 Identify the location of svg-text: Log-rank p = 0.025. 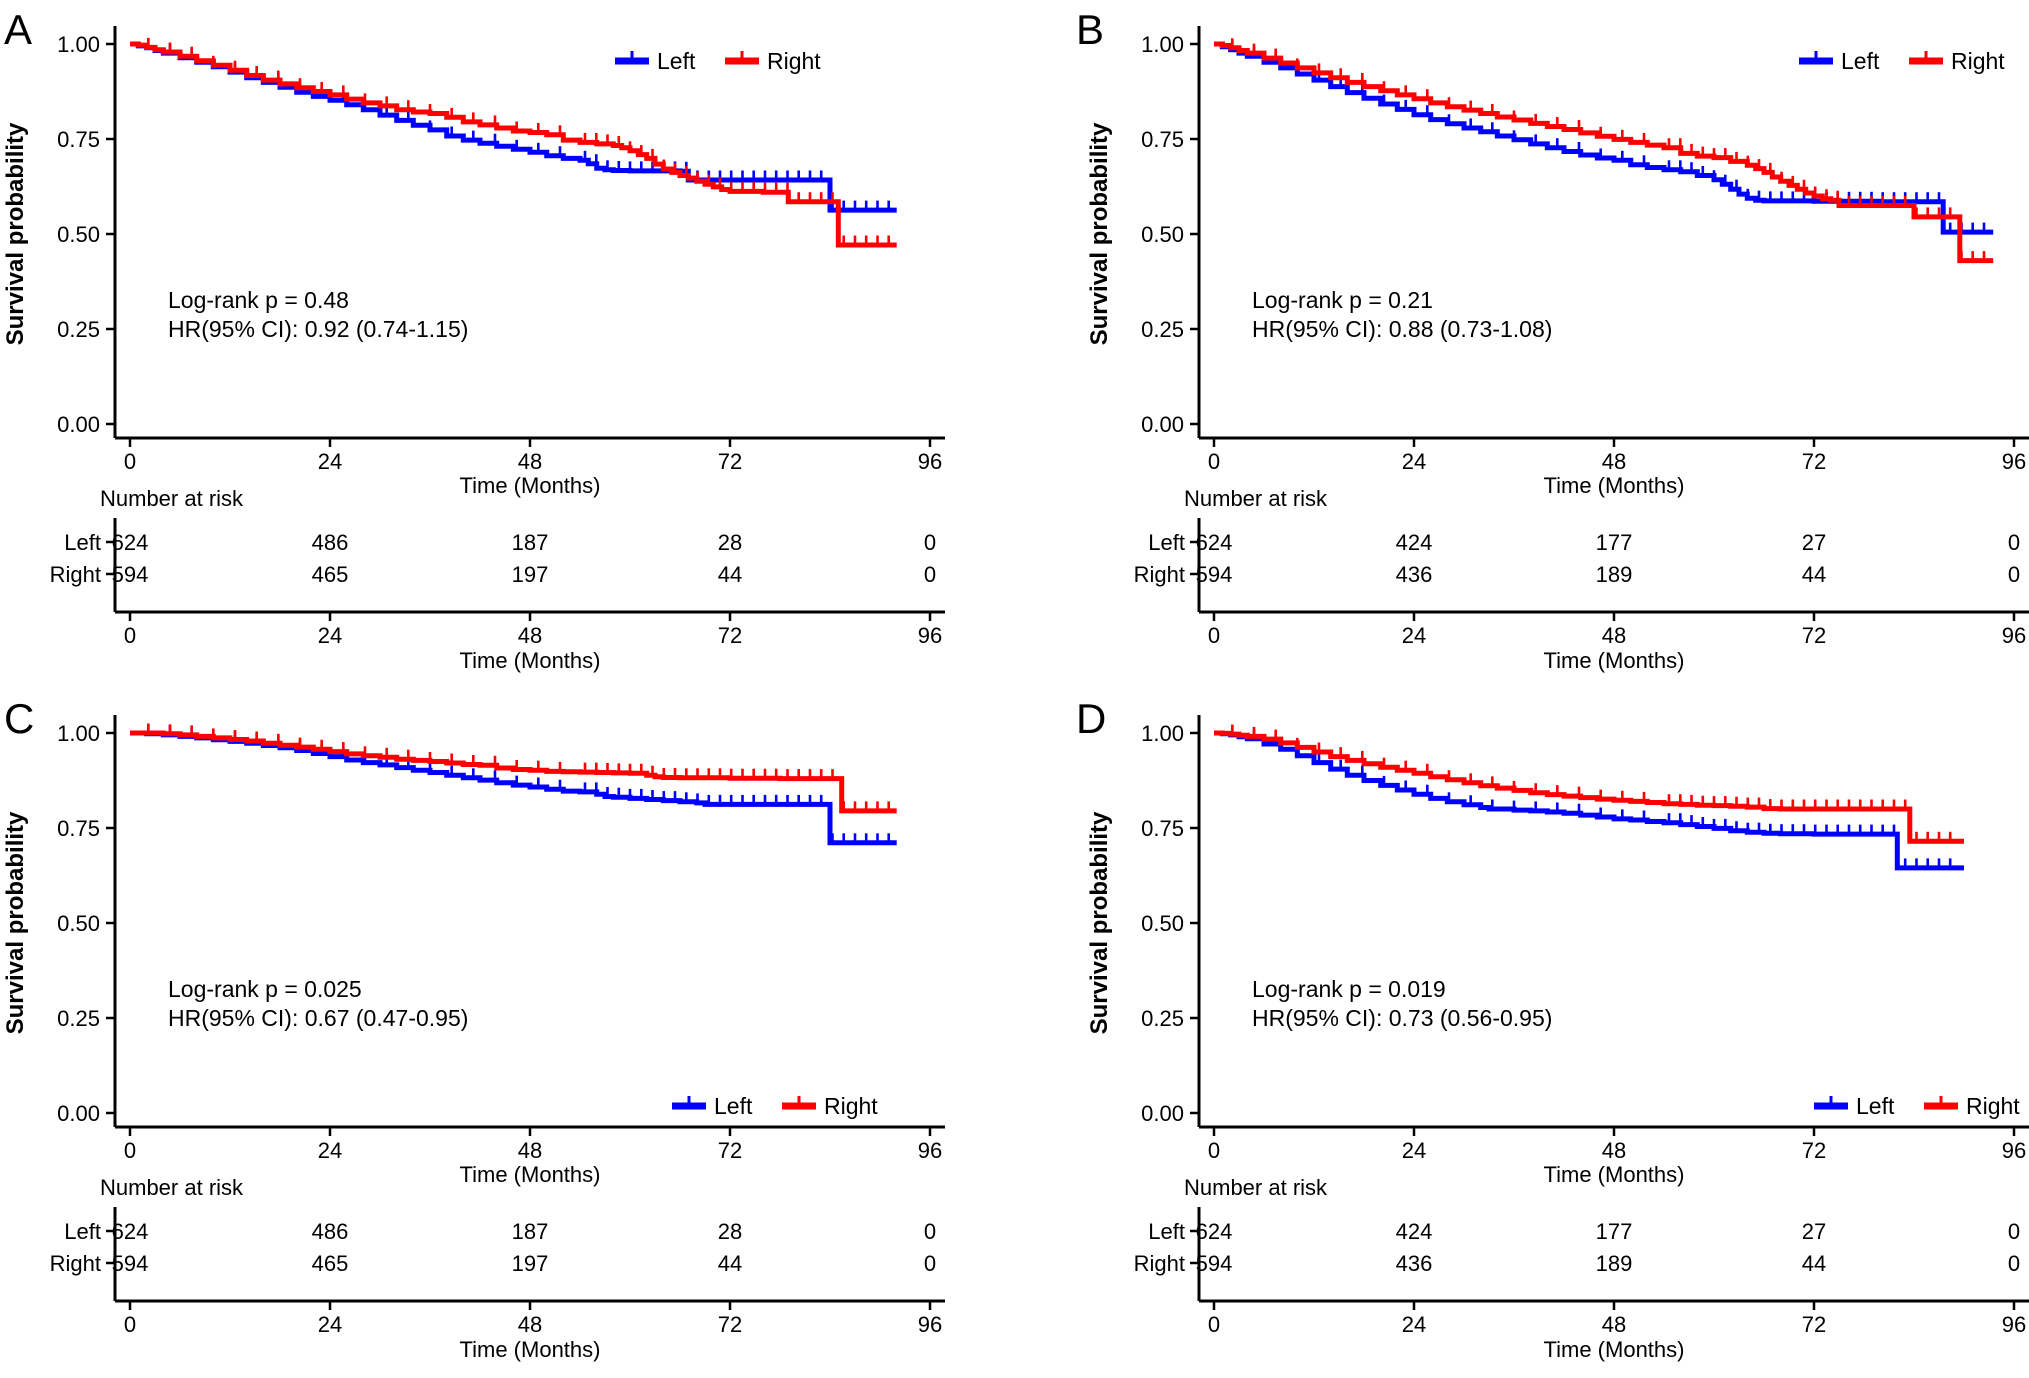
(265, 989).